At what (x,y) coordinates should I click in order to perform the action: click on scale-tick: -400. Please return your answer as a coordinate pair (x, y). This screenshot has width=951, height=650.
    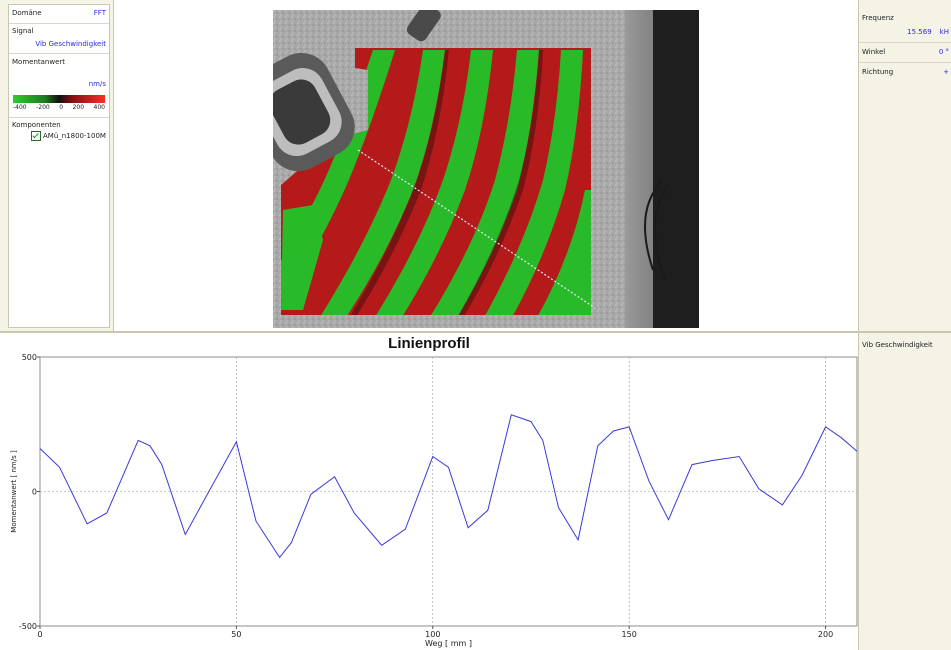
    Looking at the image, I should click on (20, 107).